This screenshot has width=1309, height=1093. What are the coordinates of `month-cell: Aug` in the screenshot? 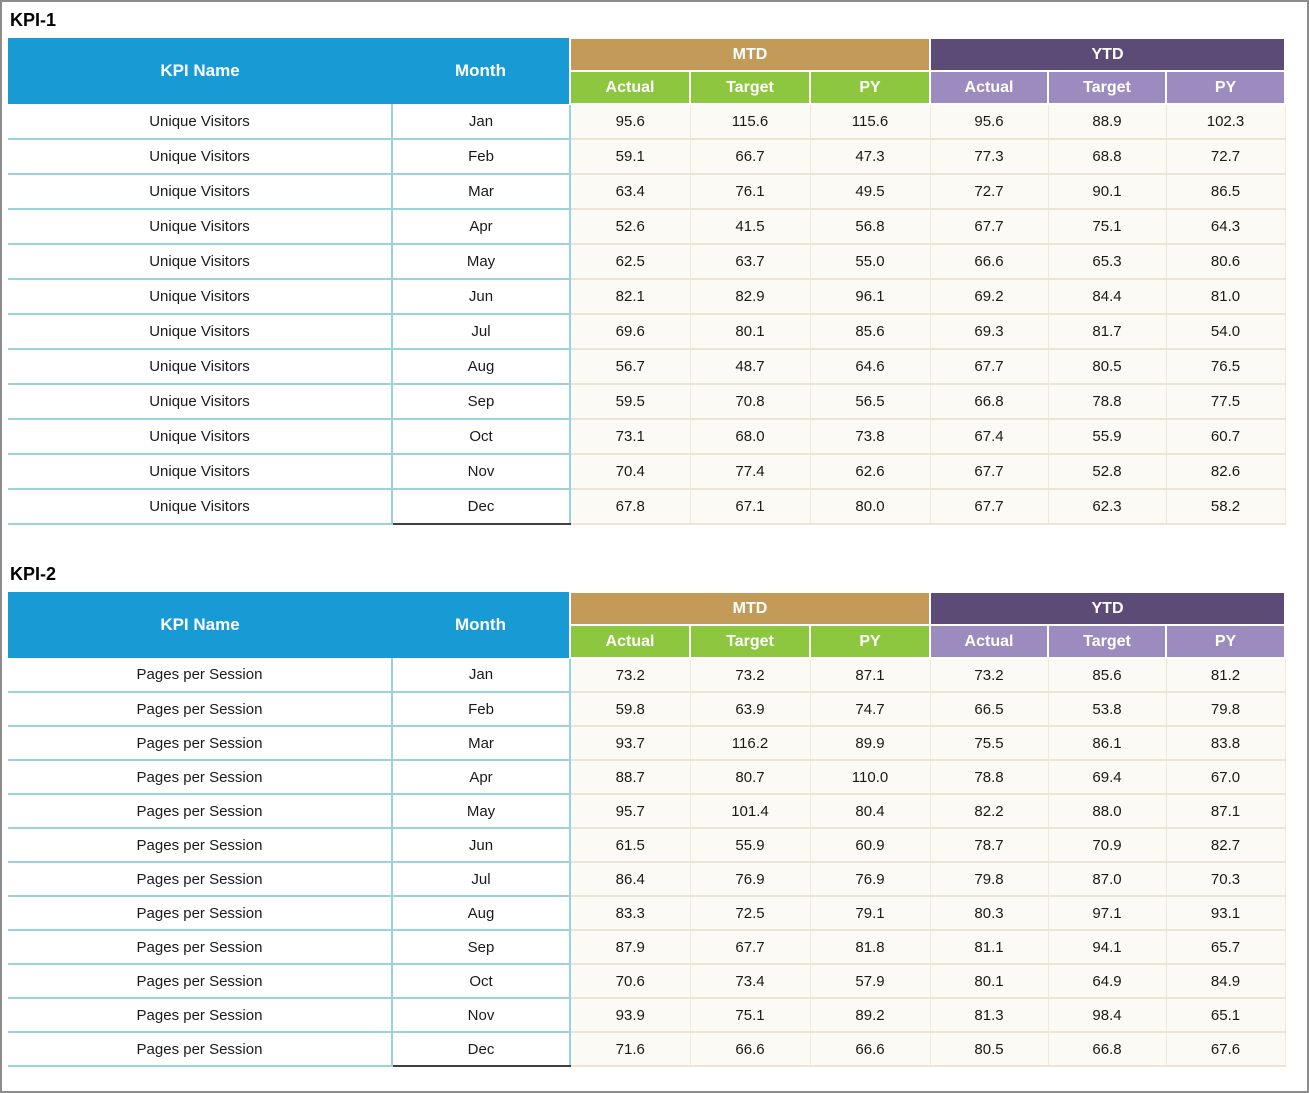 It's located at (481, 367).